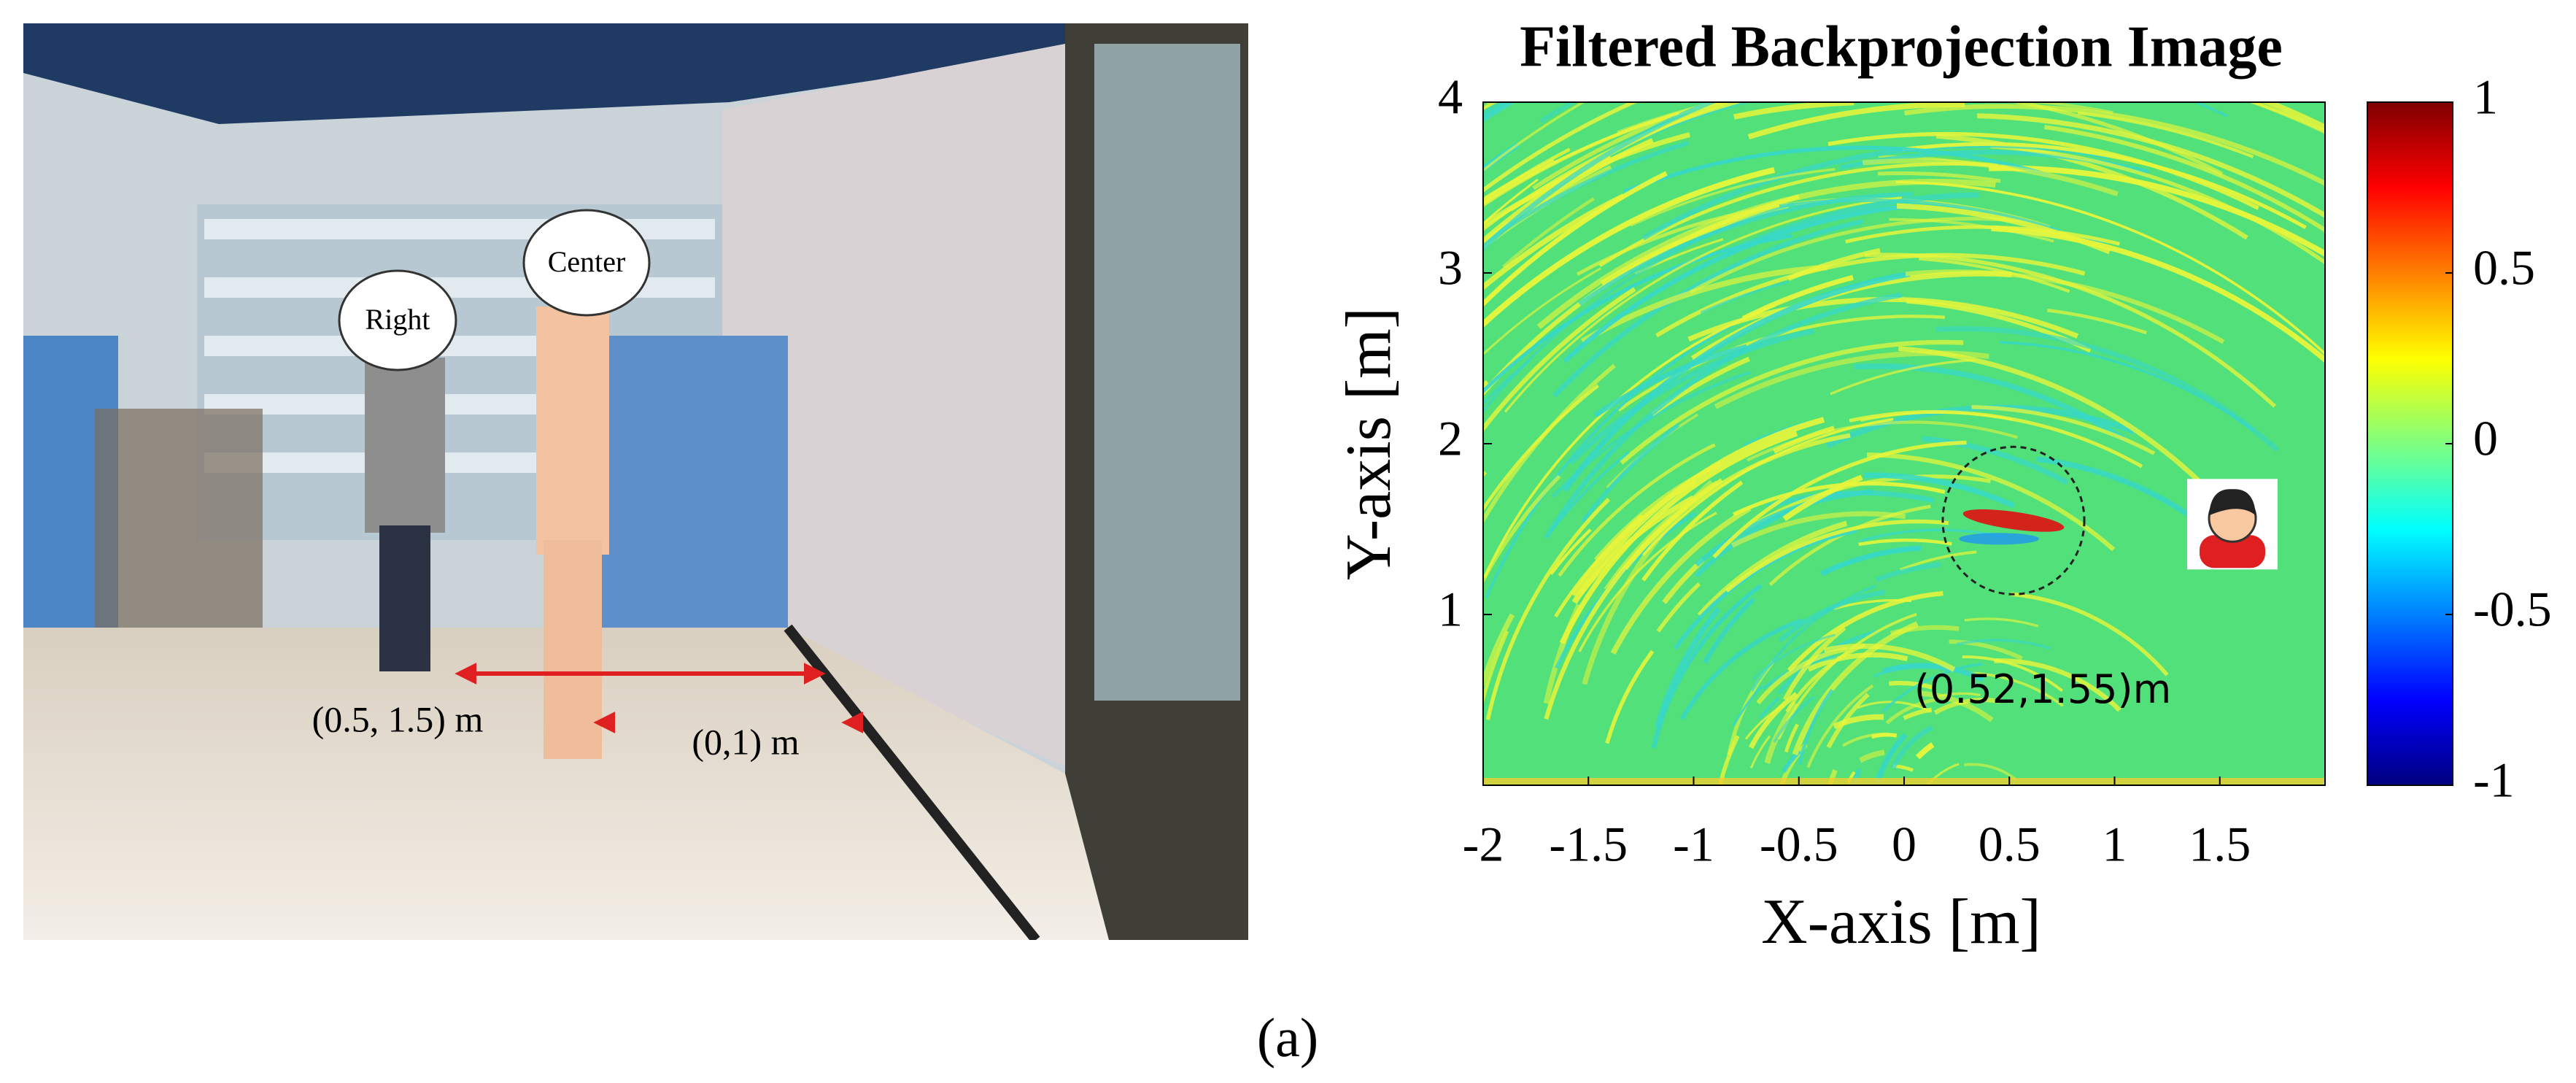 This screenshot has width=2576, height=1083. I want to click on x-tick-label: 1.5, so click(2220, 845).